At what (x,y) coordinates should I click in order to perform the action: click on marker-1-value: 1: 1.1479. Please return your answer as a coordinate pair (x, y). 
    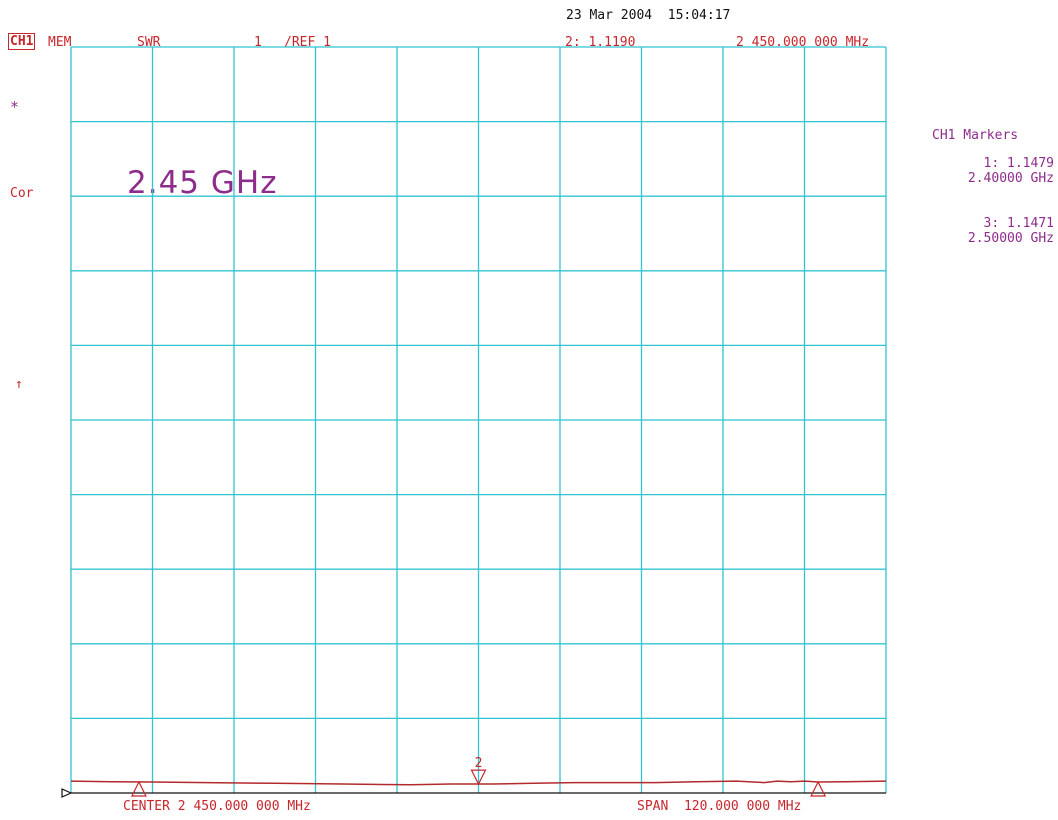
    Looking at the image, I should click on (1018, 163).